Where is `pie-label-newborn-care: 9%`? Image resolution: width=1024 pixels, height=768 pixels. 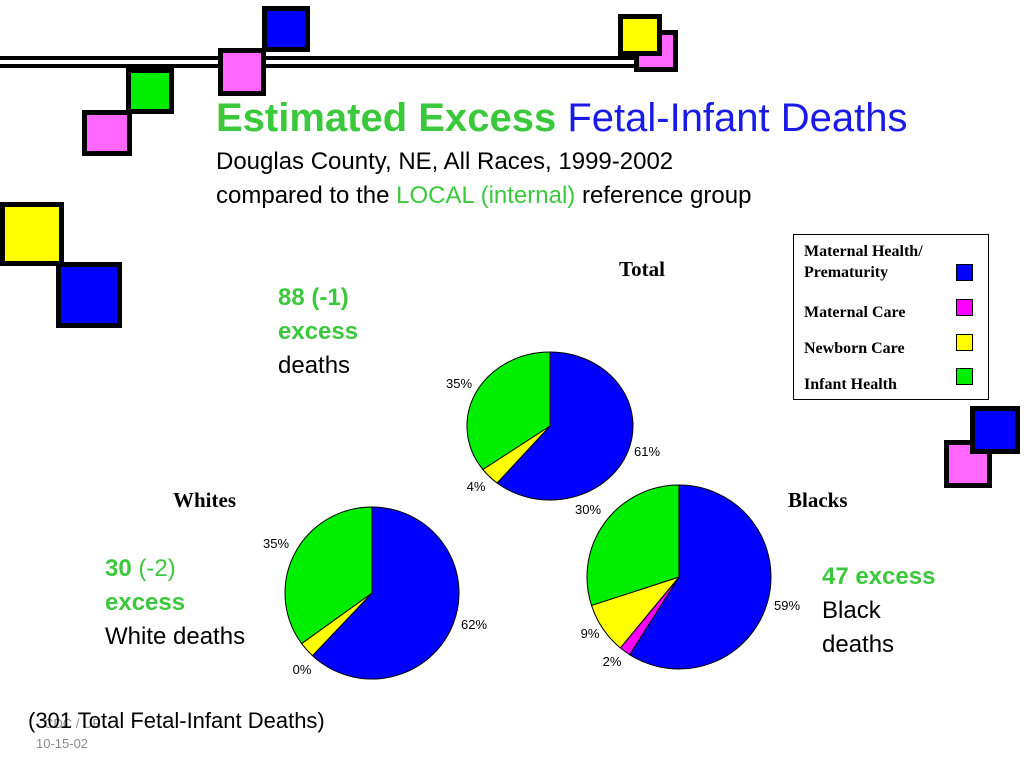 pie-label-newborn-care: 9% is located at coordinates (590, 633).